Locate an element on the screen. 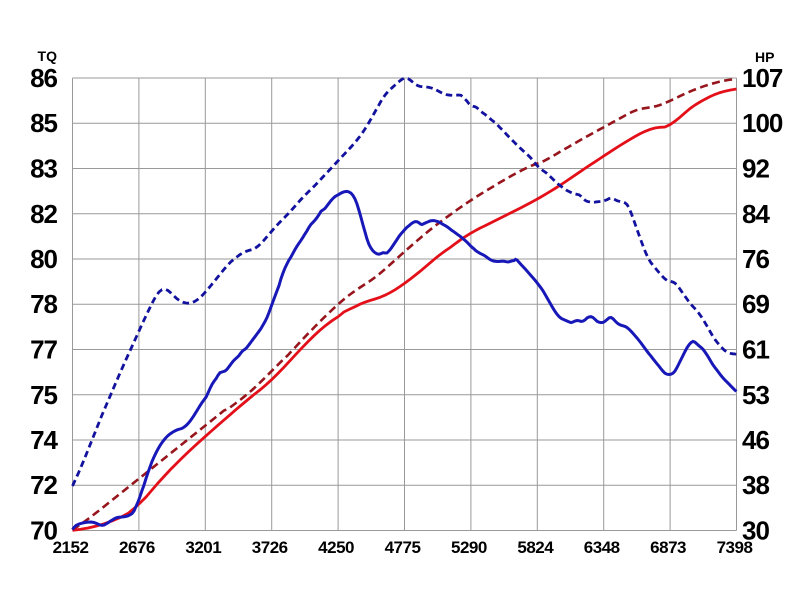 The image size is (800, 600). svg-text: 53 is located at coordinates (755, 395).